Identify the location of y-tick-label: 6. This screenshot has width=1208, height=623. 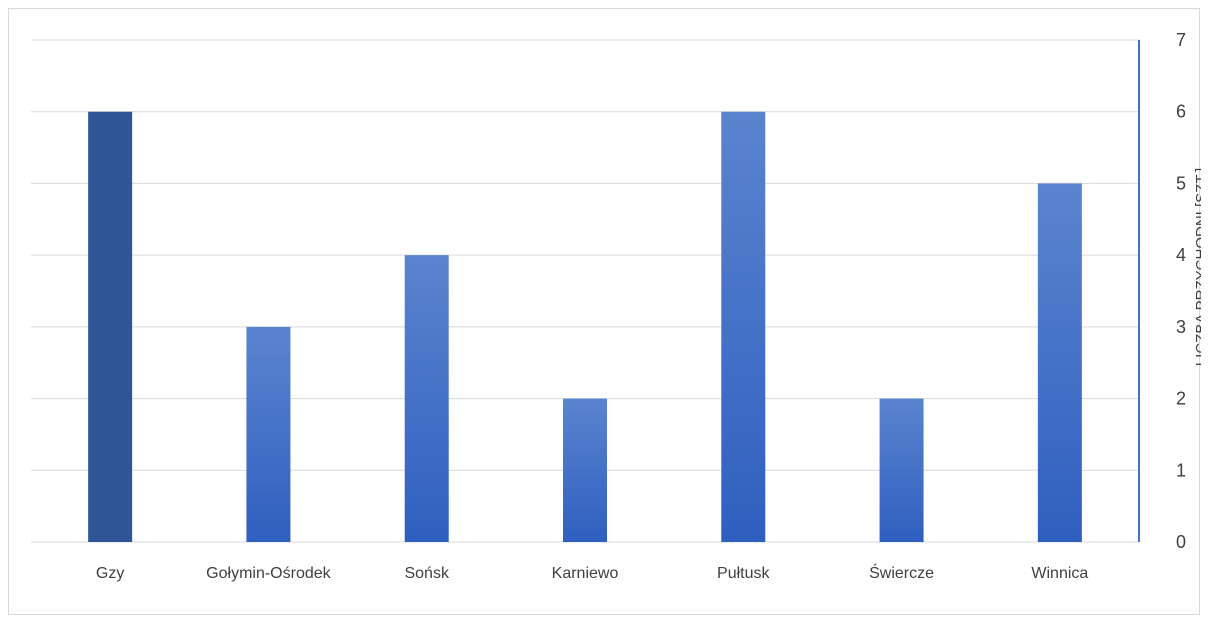
(1181, 112).